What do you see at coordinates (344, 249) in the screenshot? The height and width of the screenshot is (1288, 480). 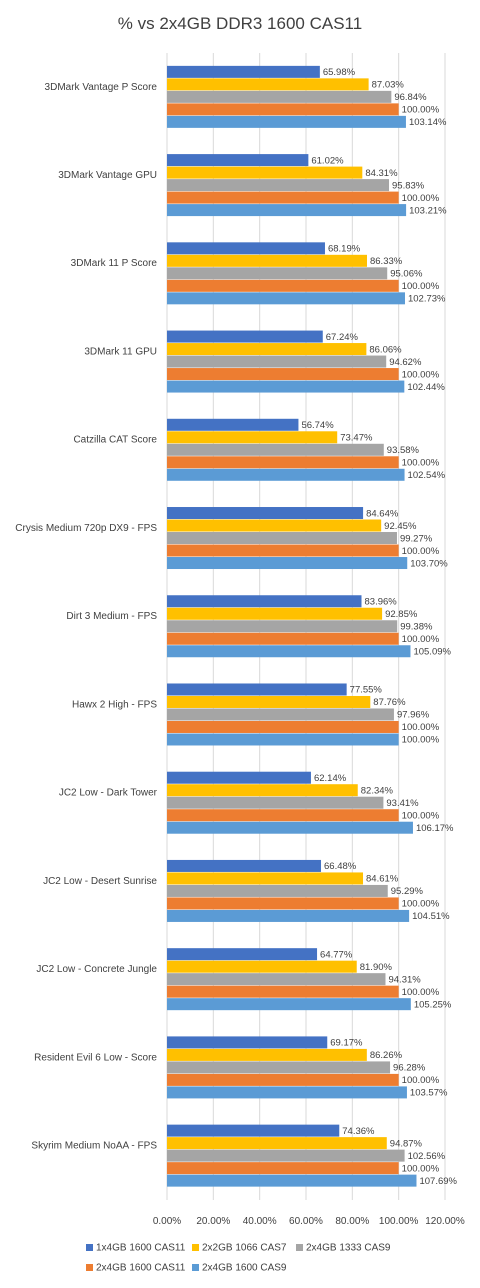 I see `data-label: 68.19%` at bounding box center [344, 249].